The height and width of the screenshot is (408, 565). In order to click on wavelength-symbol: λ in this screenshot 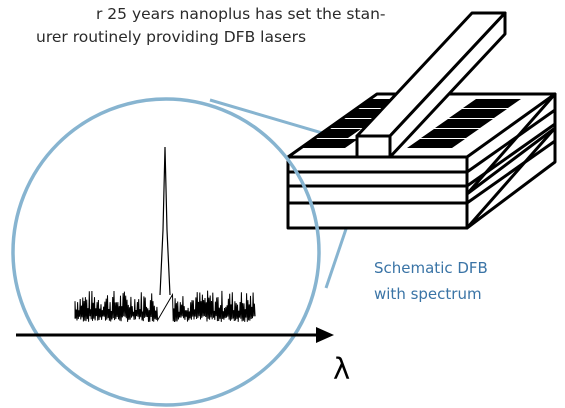, I will do `click(342, 369)`.